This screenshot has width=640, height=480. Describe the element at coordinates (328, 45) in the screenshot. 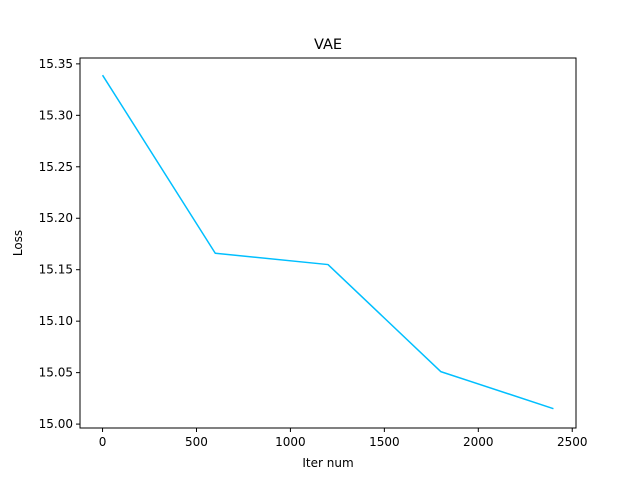

I see `chart-title: VAE` at that location.